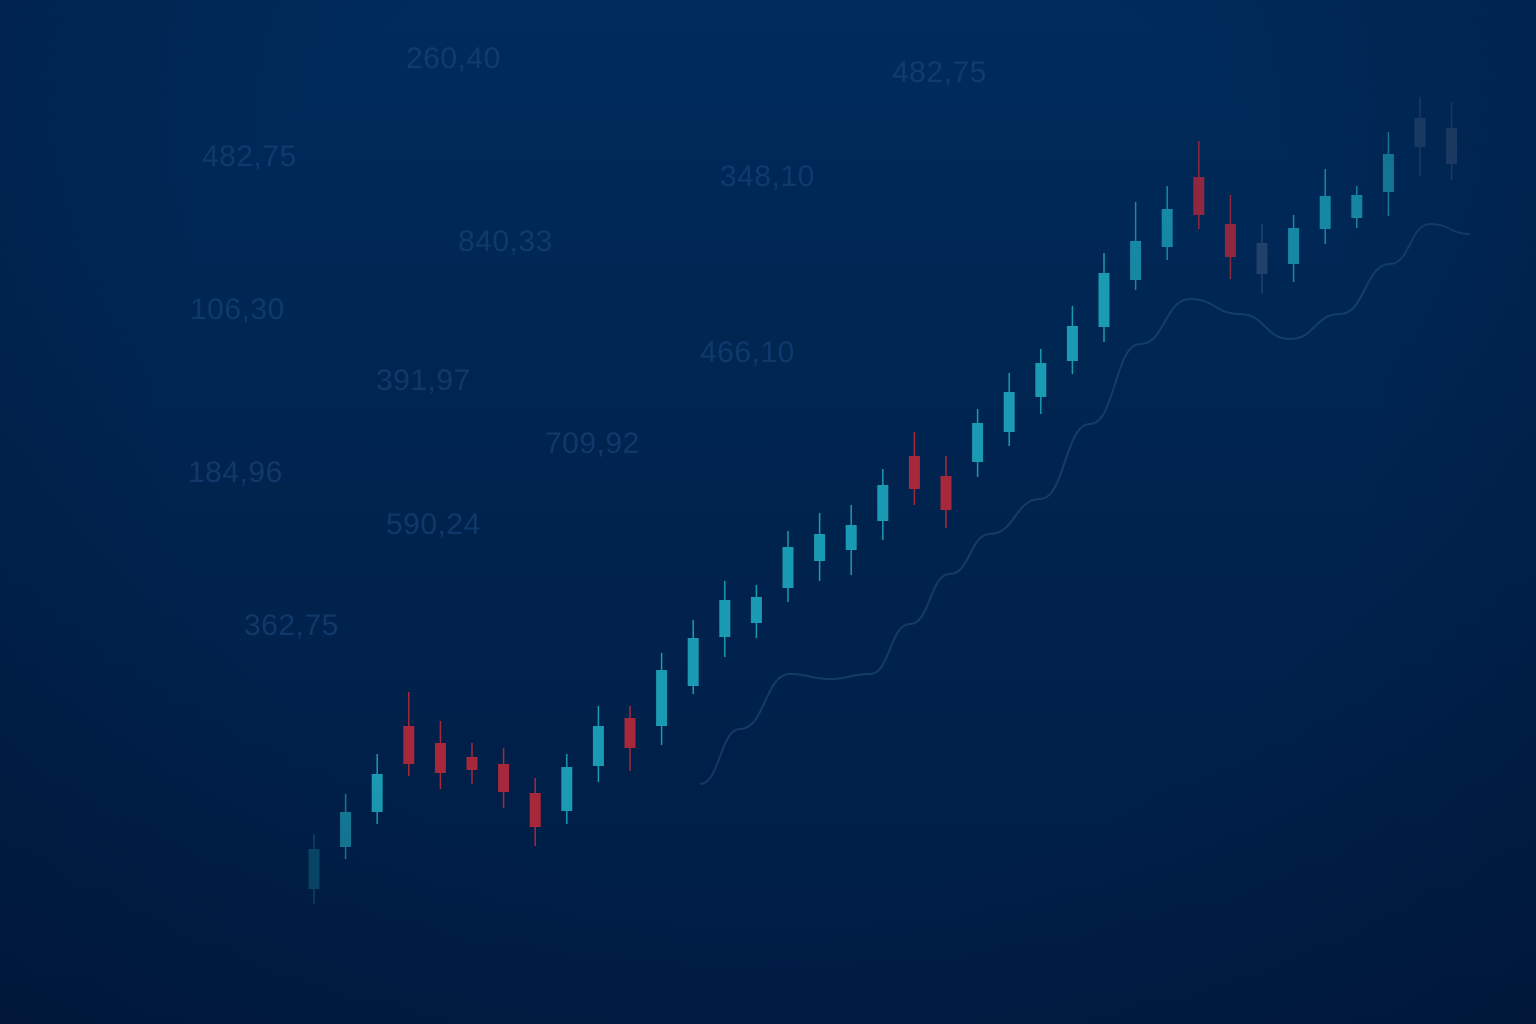 The image size is (1536, 1024). Describe the element at coordinates (747, 352) in the screenshot. I see `background-number: 466,10` at that location.